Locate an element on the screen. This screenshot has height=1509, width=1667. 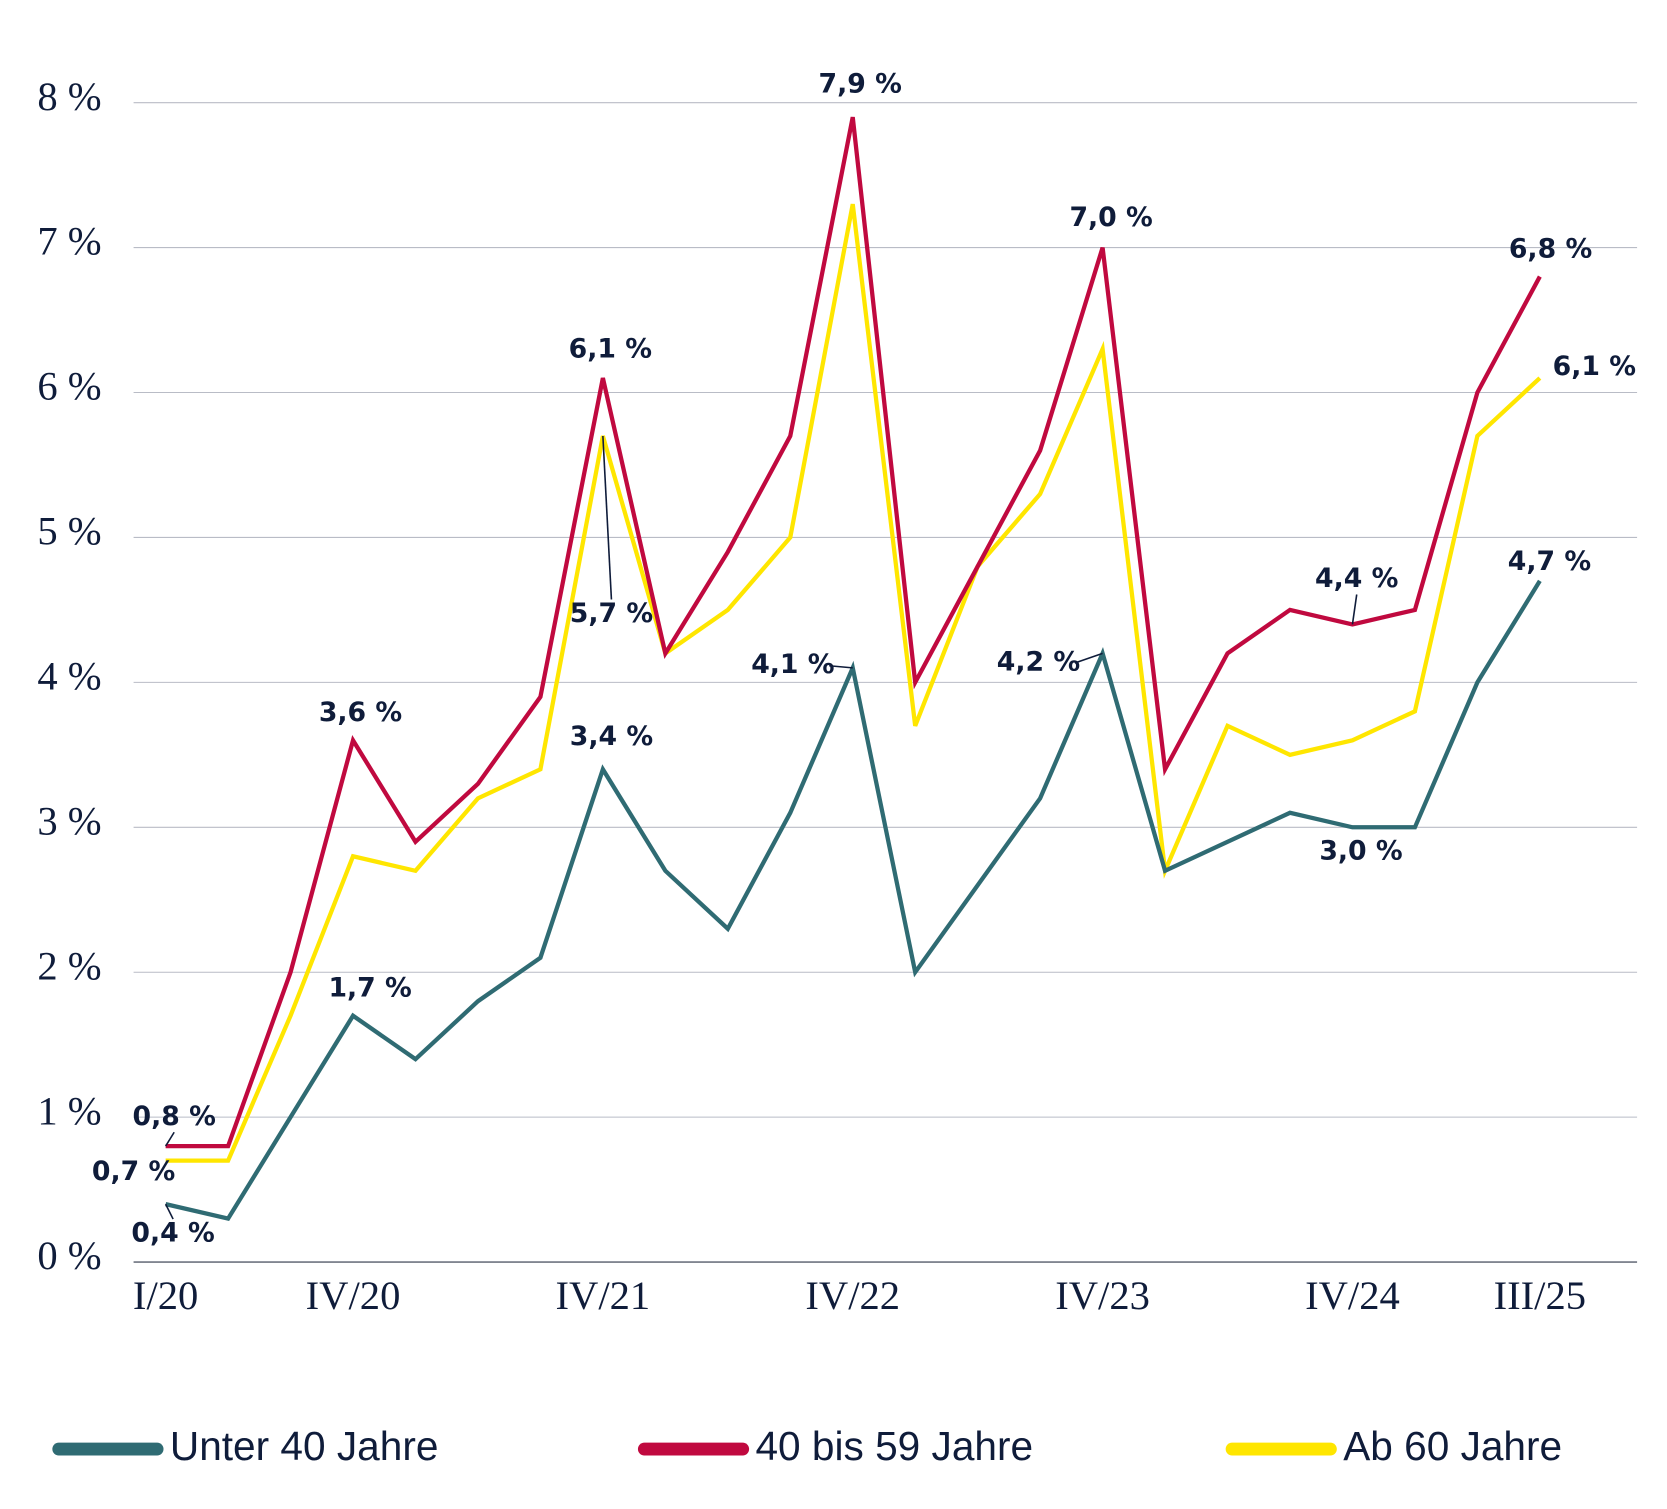
data-label: 4,2 % is located at coordinates (1038, 662).